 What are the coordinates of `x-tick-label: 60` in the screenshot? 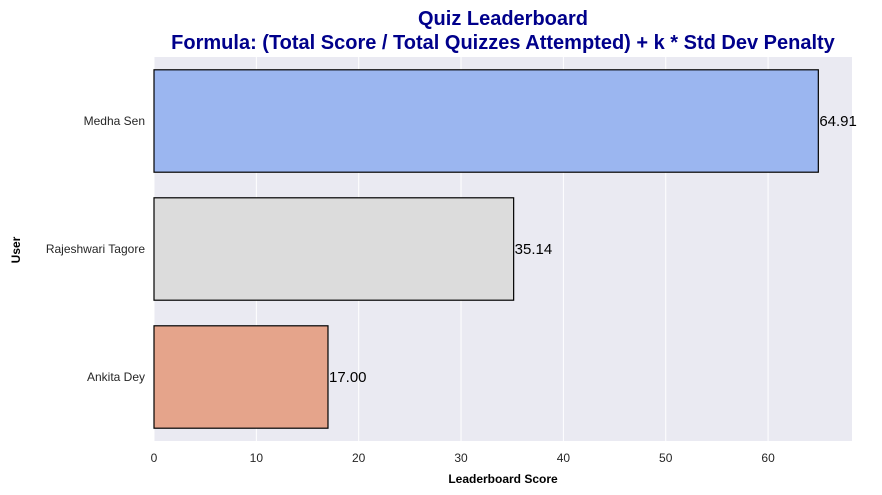 It's located at (768, 458).